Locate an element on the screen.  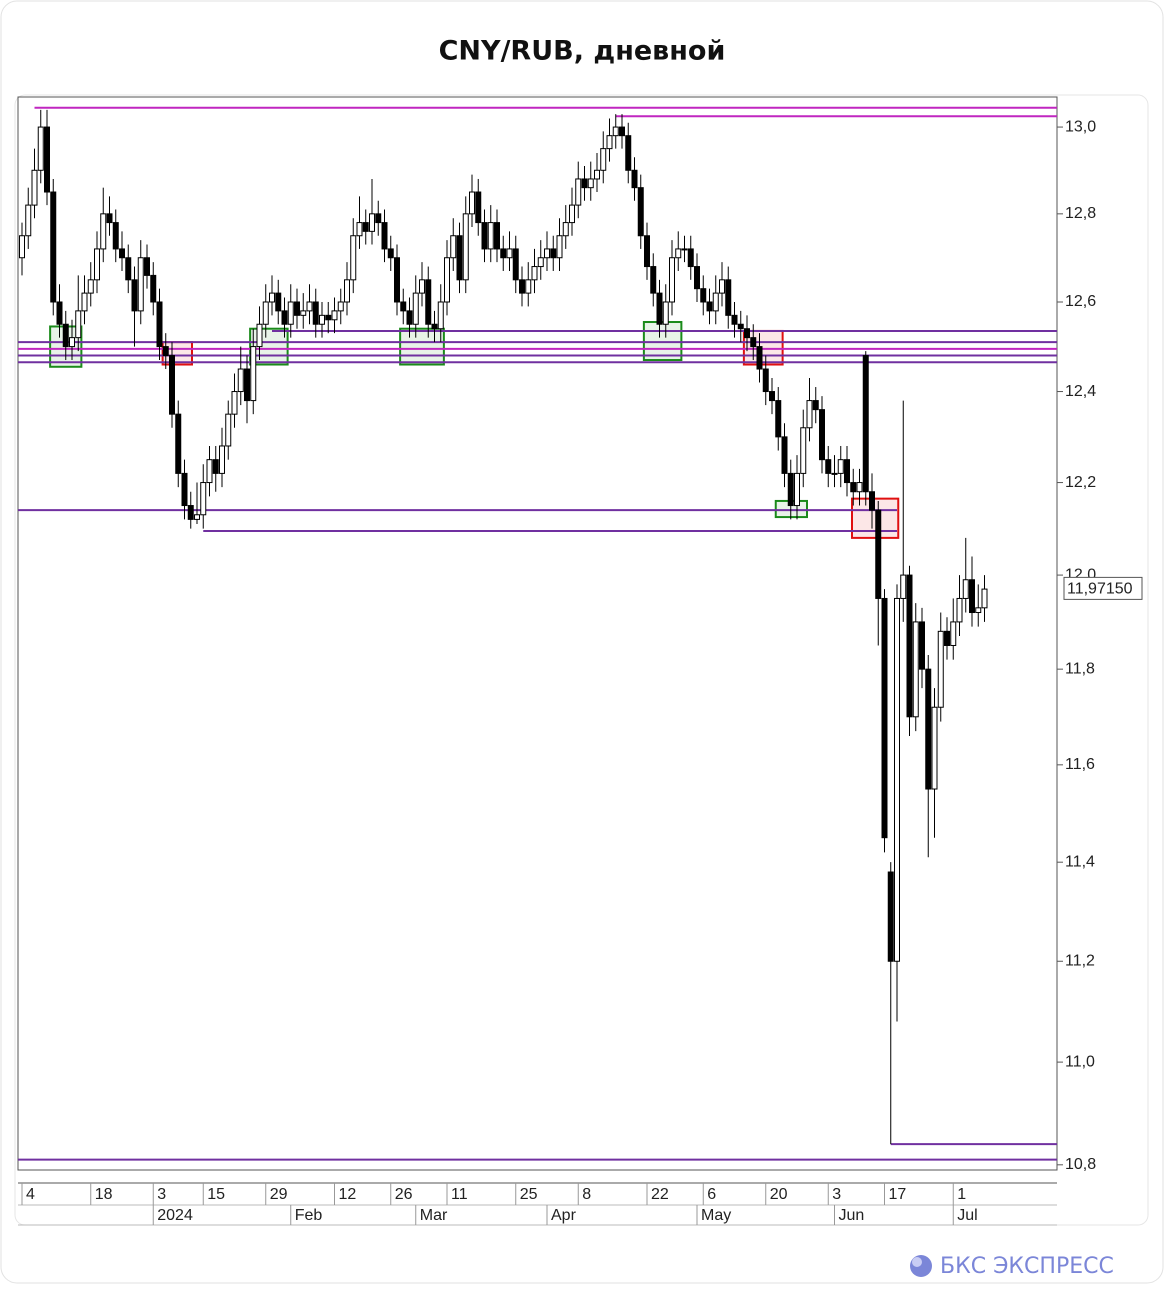
brand-icon is located at coordinates (921, 1266).